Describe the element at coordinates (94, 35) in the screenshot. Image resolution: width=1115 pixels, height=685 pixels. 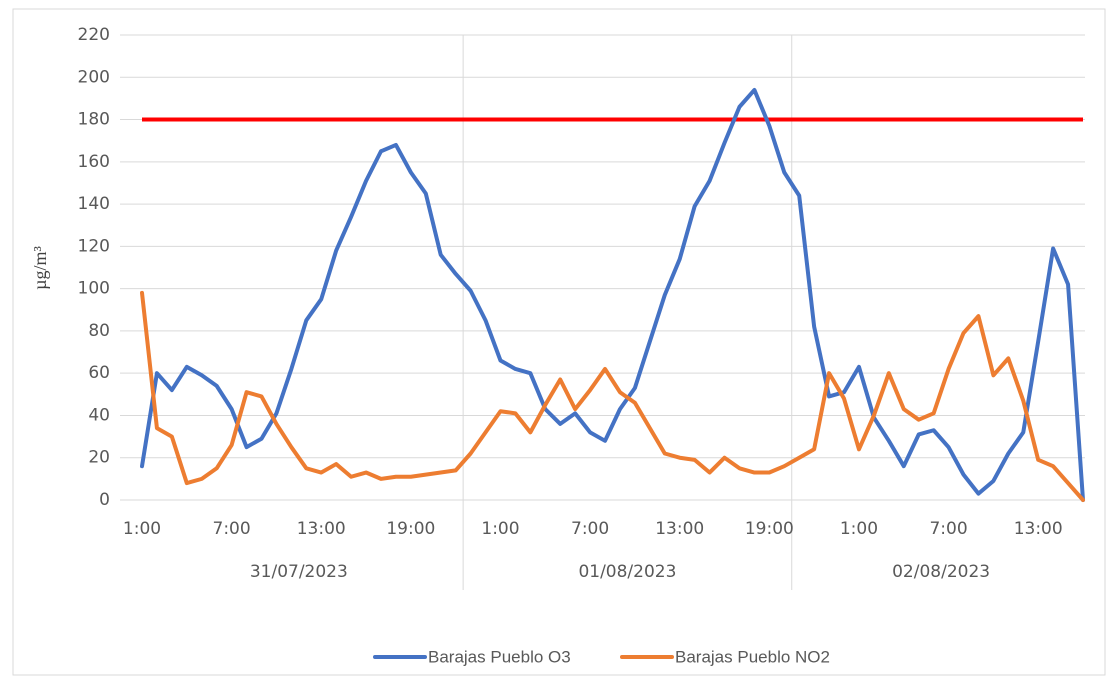
I see `y-tick-label: 220` at that location.